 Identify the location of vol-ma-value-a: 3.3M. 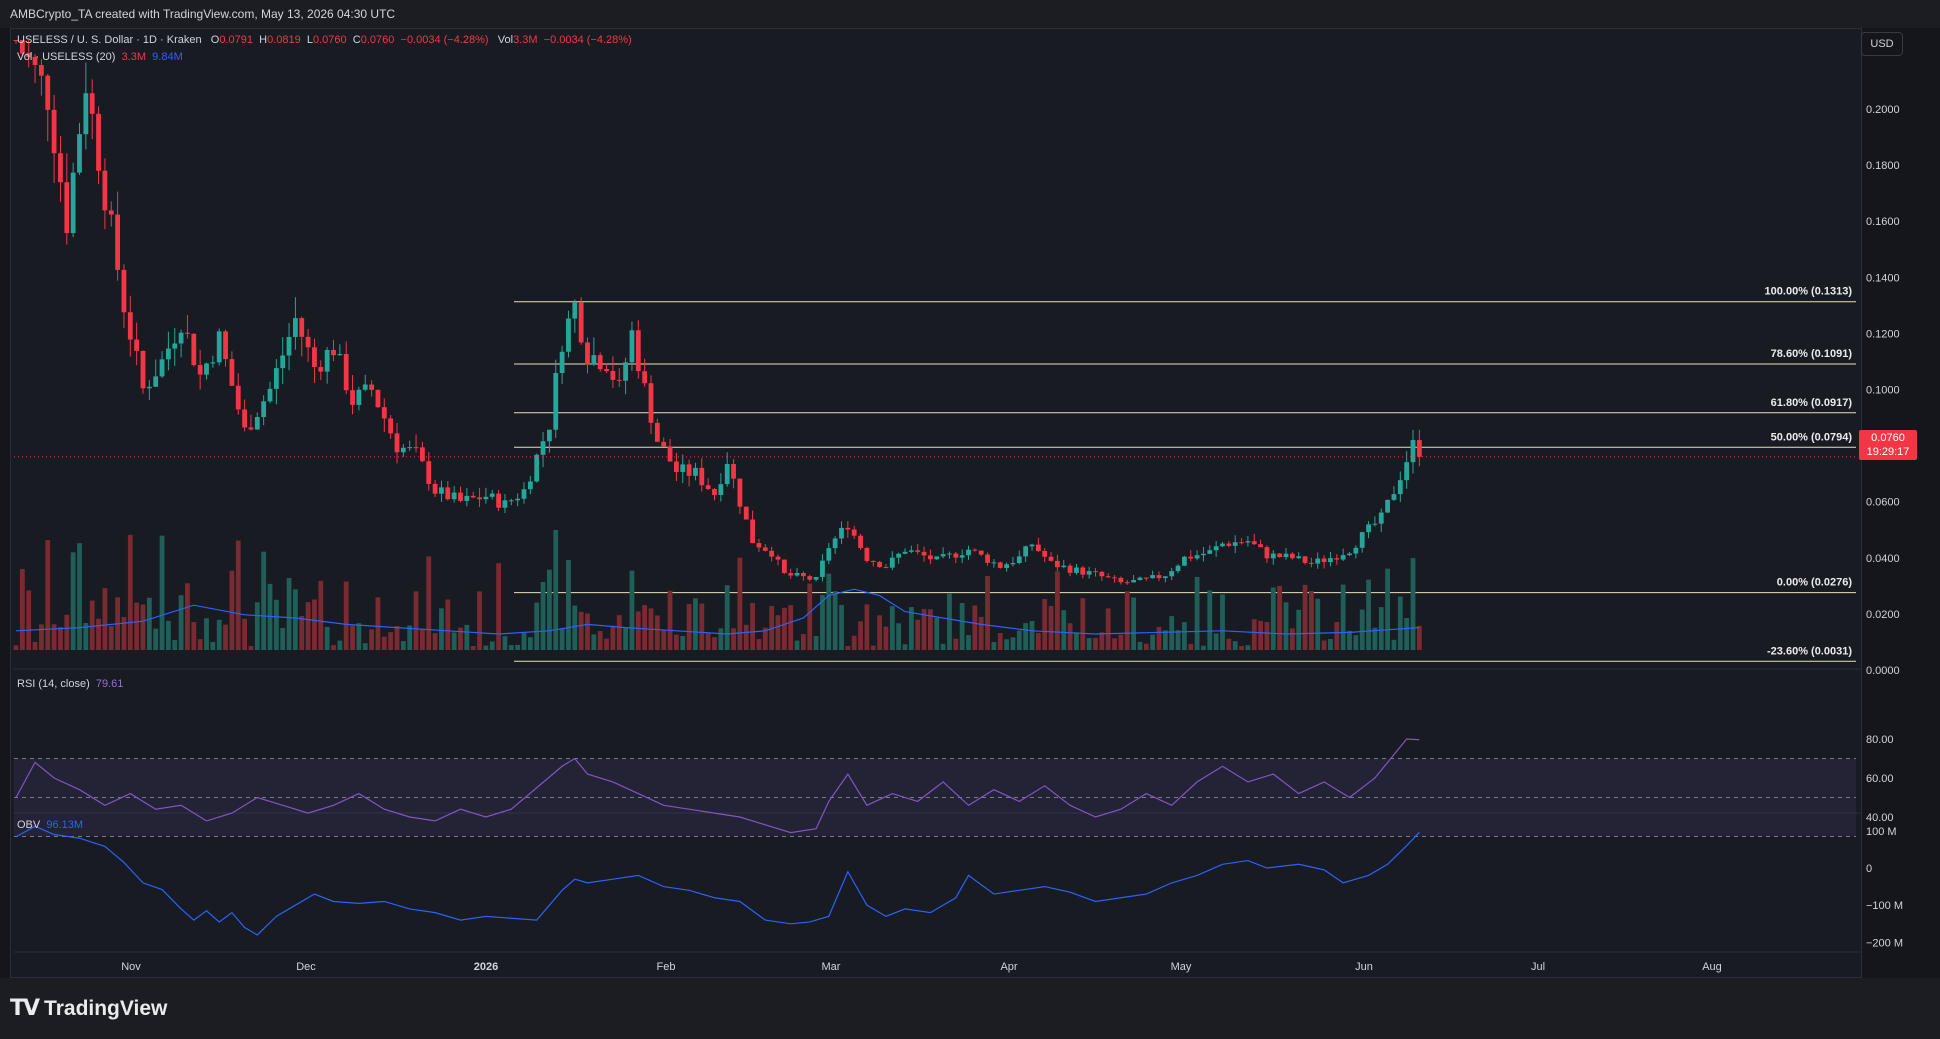
(134, 57).